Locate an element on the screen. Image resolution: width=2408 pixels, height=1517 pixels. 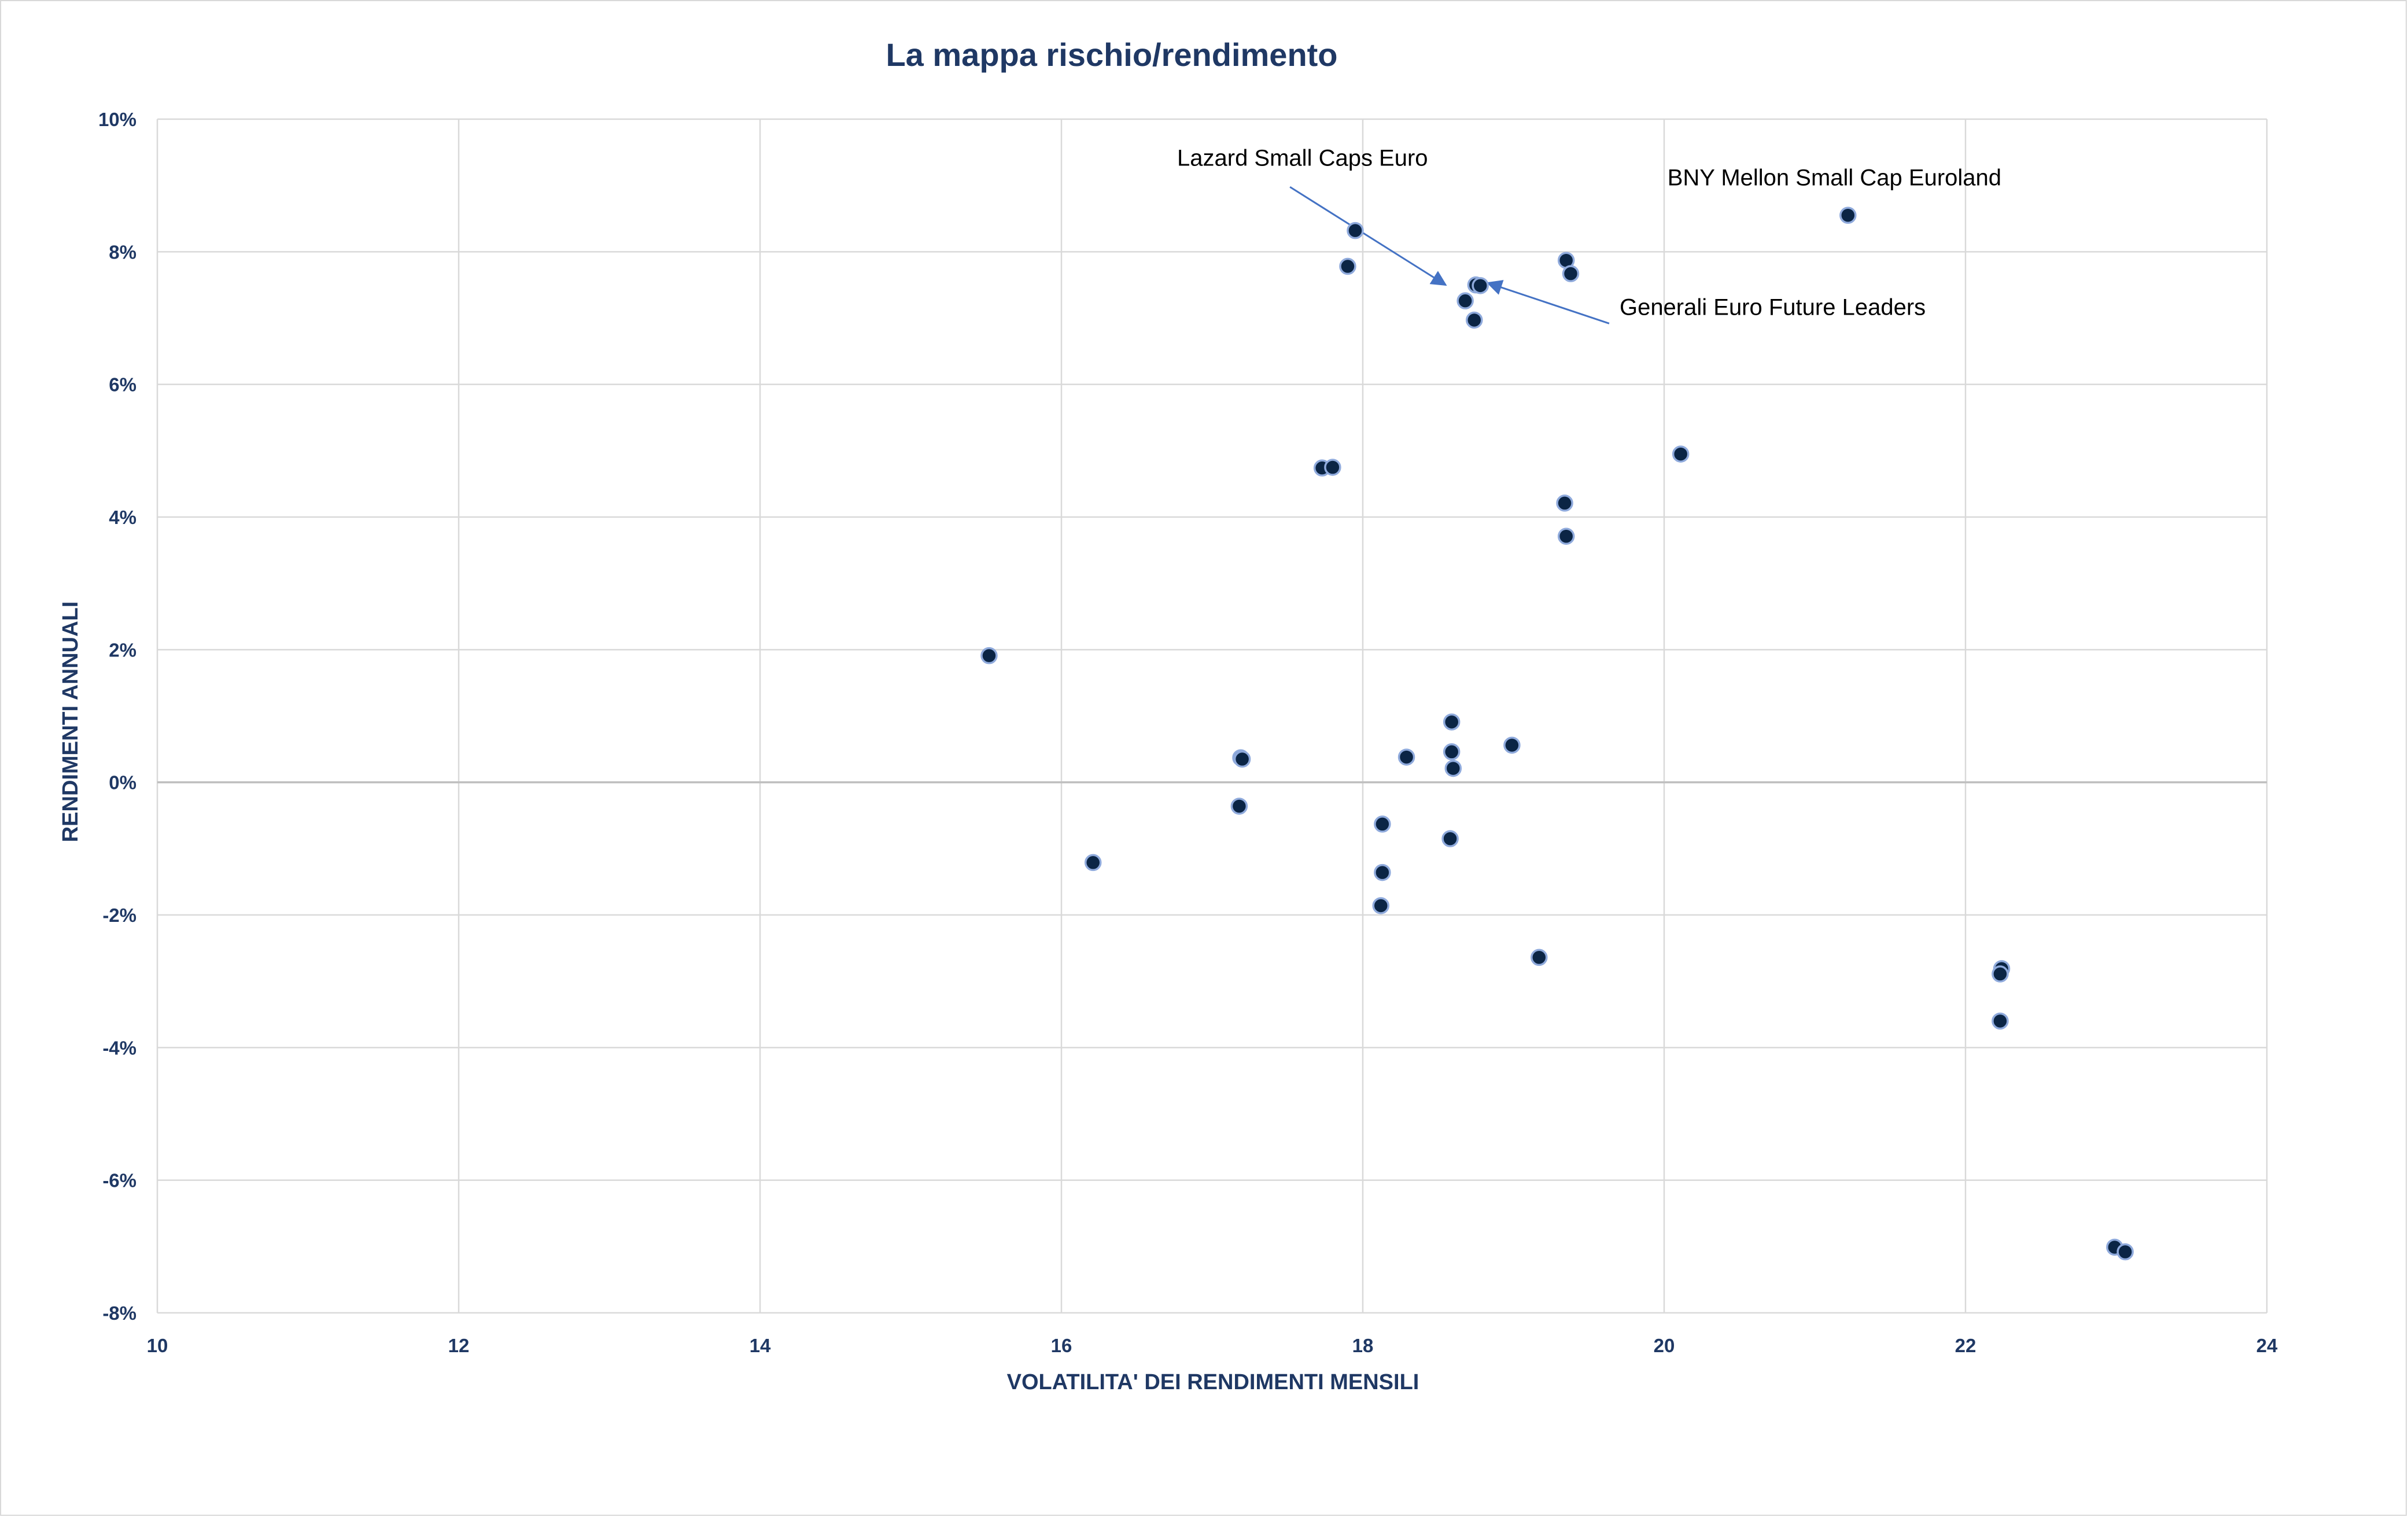
x-tick-label: 12 is located at coordinates (459, 1345).